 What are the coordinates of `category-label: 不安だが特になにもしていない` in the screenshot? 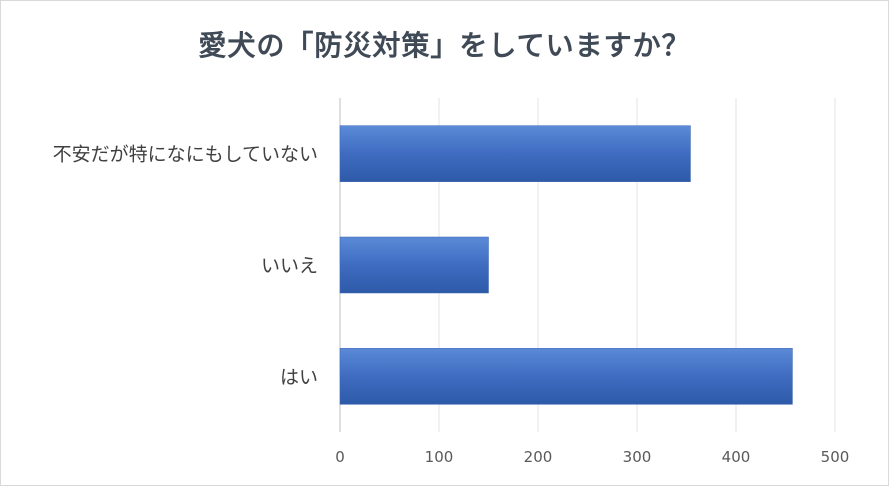 It's located at (185, 155).